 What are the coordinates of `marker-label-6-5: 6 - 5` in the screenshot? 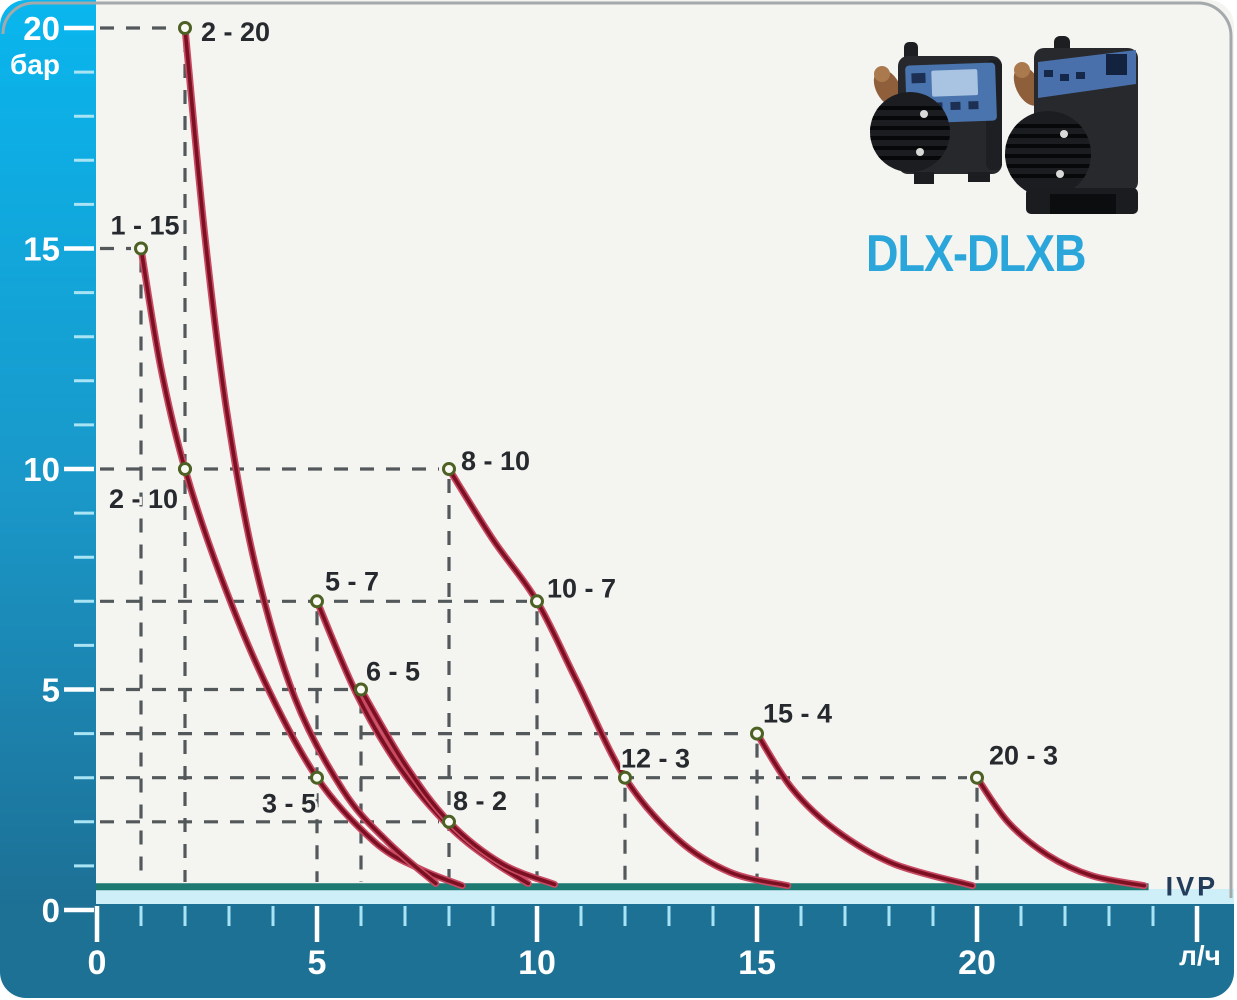 It's located at (393, 672).